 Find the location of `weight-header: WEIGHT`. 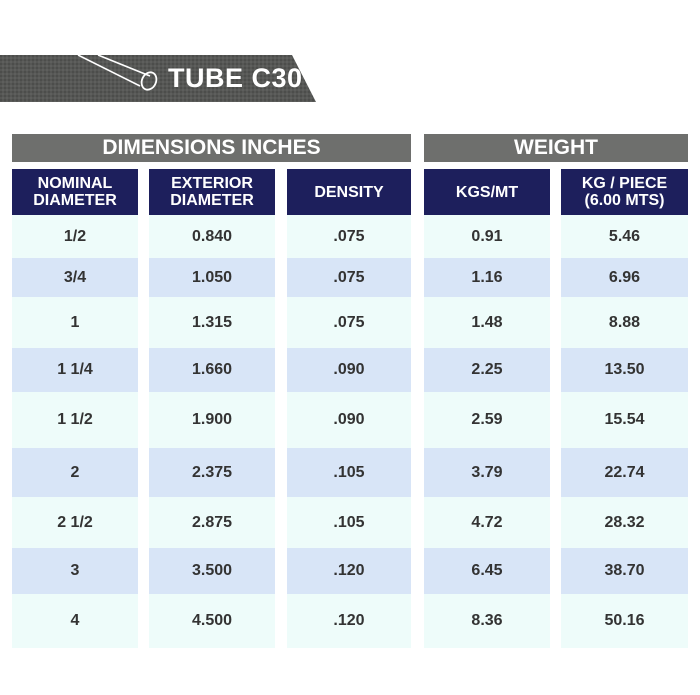

weight-header: WEIGHT is located at coordinates (556, 148).